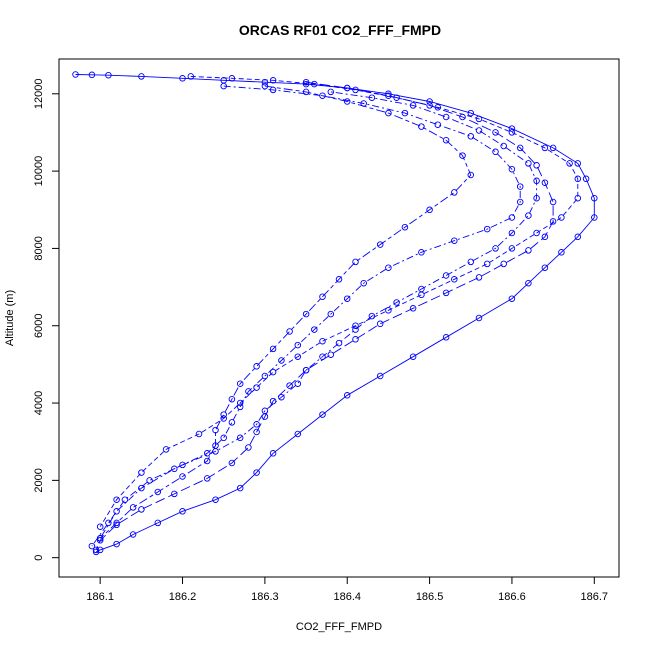  What do you see at coordinates (39, 248) in the screenshot?
I see `y-tick-label: 8000` at bounding box center [39, 248].